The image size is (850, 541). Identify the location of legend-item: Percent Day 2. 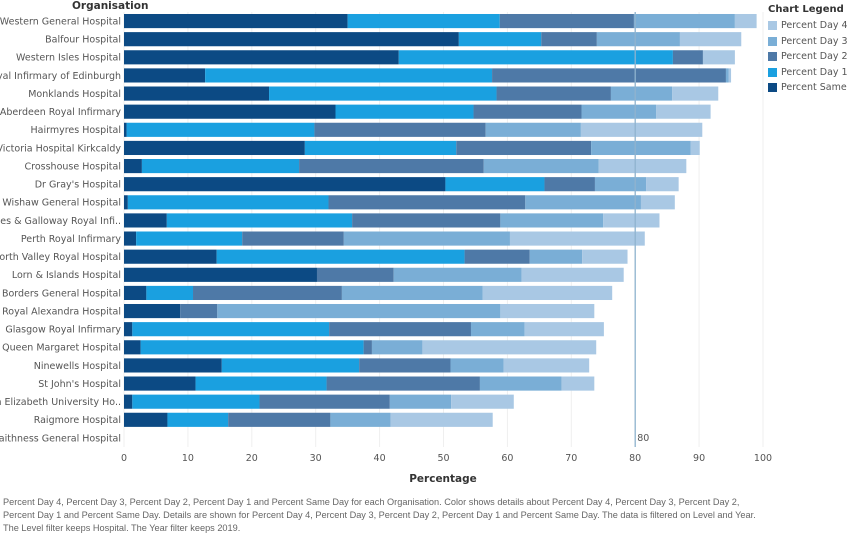
(809, 57).